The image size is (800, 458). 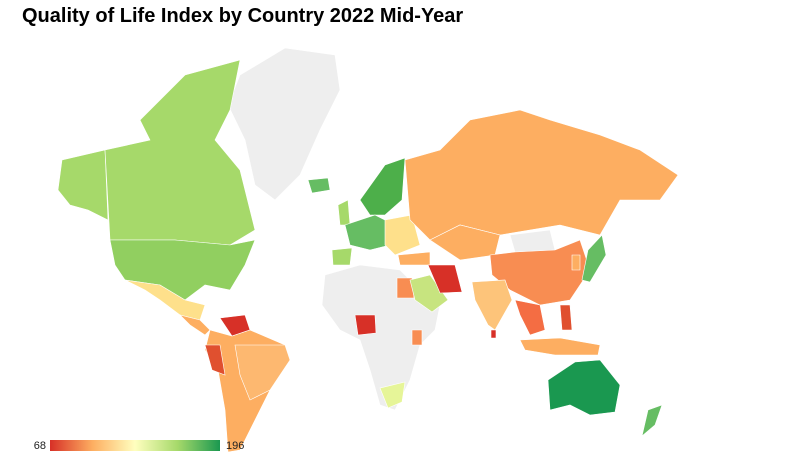 What do you see at coordinates (493, 334) in the screenshot?
I see `sri-lanka` at bounding box center [493, 334].